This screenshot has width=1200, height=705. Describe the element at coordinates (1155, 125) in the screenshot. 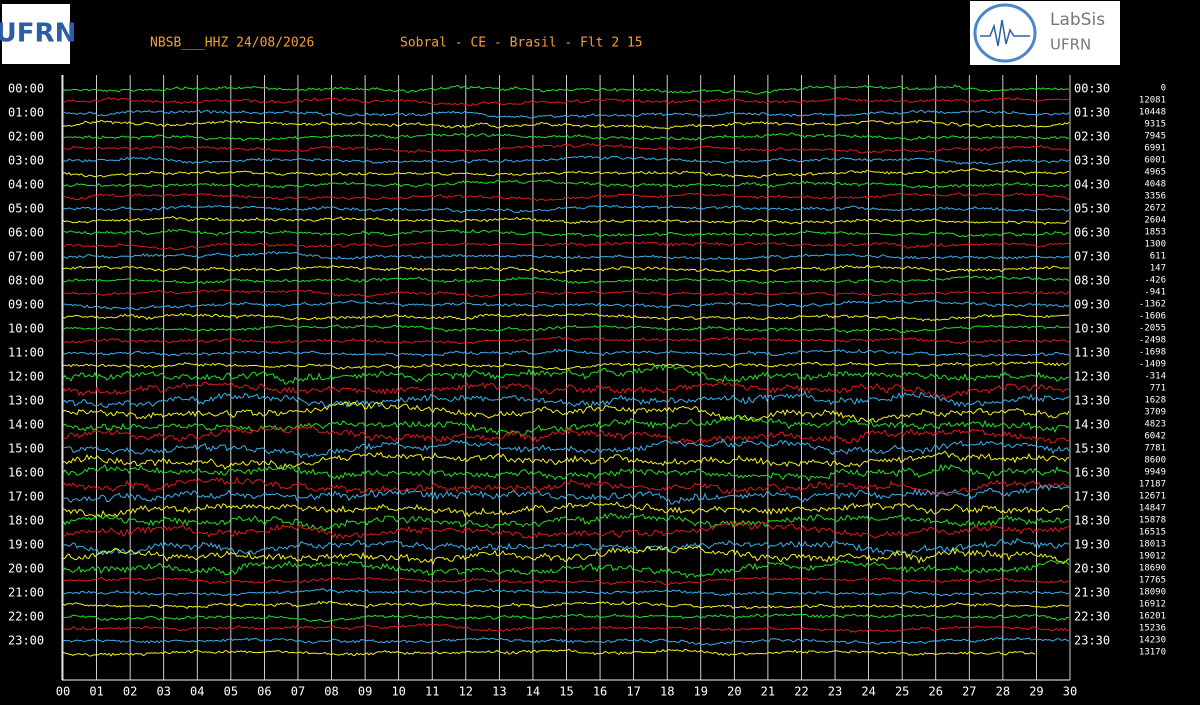

I see `trace-offset: 9315` at that location.